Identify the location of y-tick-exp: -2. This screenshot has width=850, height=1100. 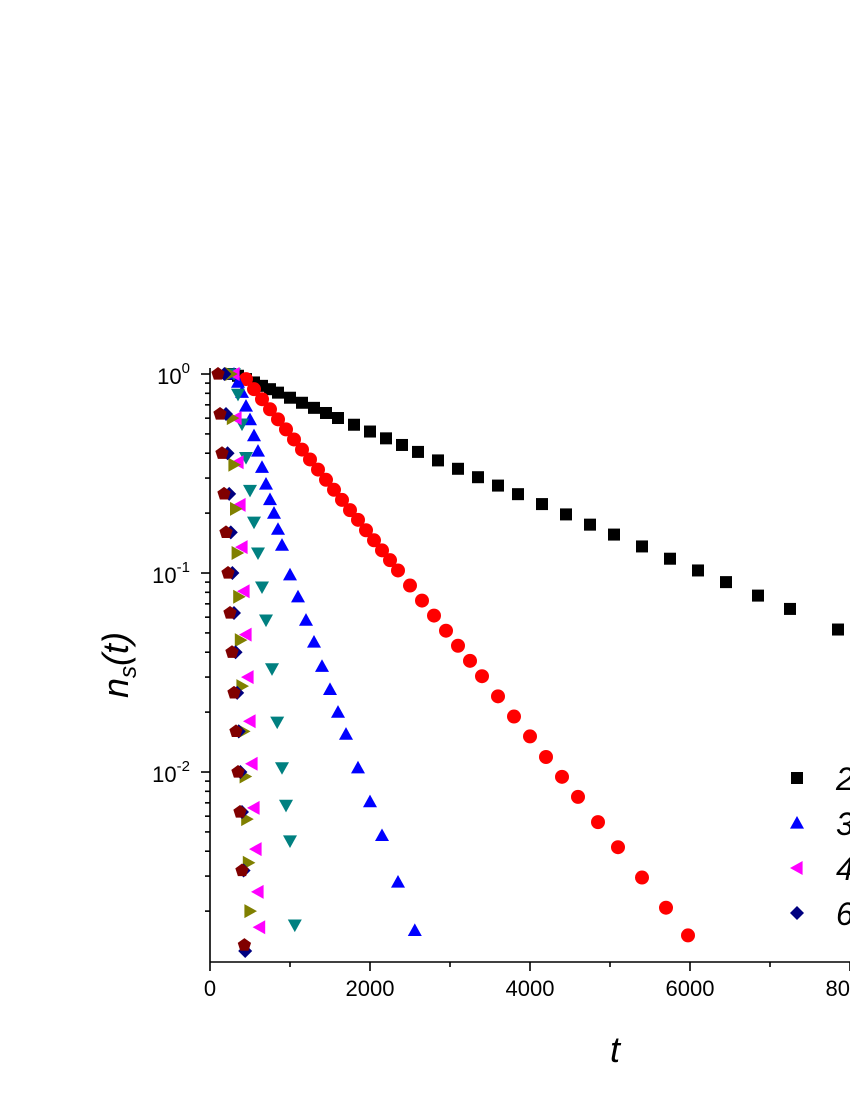
(183, 766).